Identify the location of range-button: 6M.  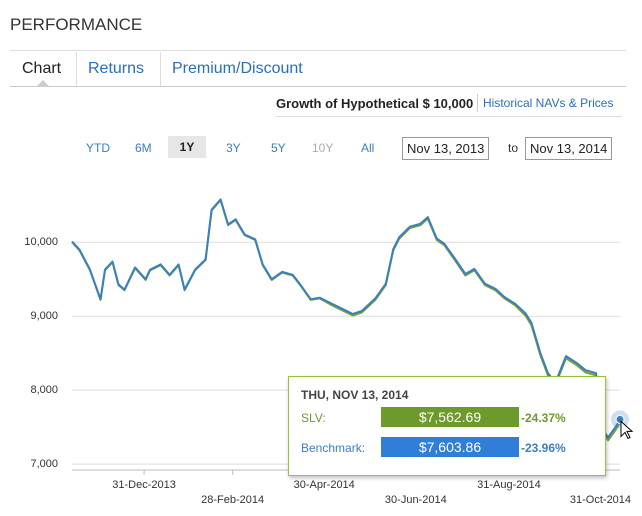
(143, 148).